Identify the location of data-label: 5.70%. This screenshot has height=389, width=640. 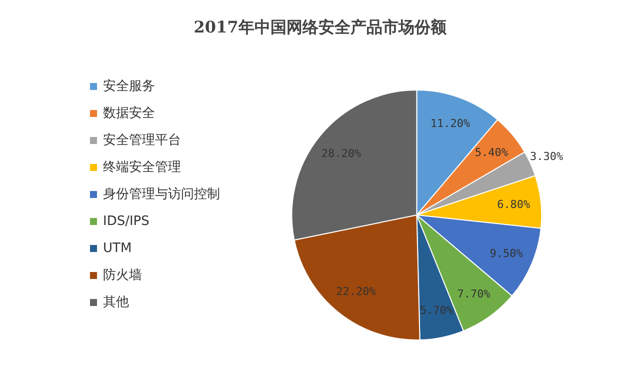
(437, 310).